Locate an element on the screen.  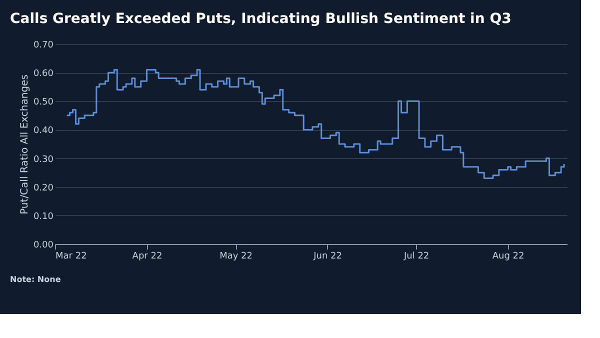
x-tick-label: Aug 22 is located at coordinates (508, 257).